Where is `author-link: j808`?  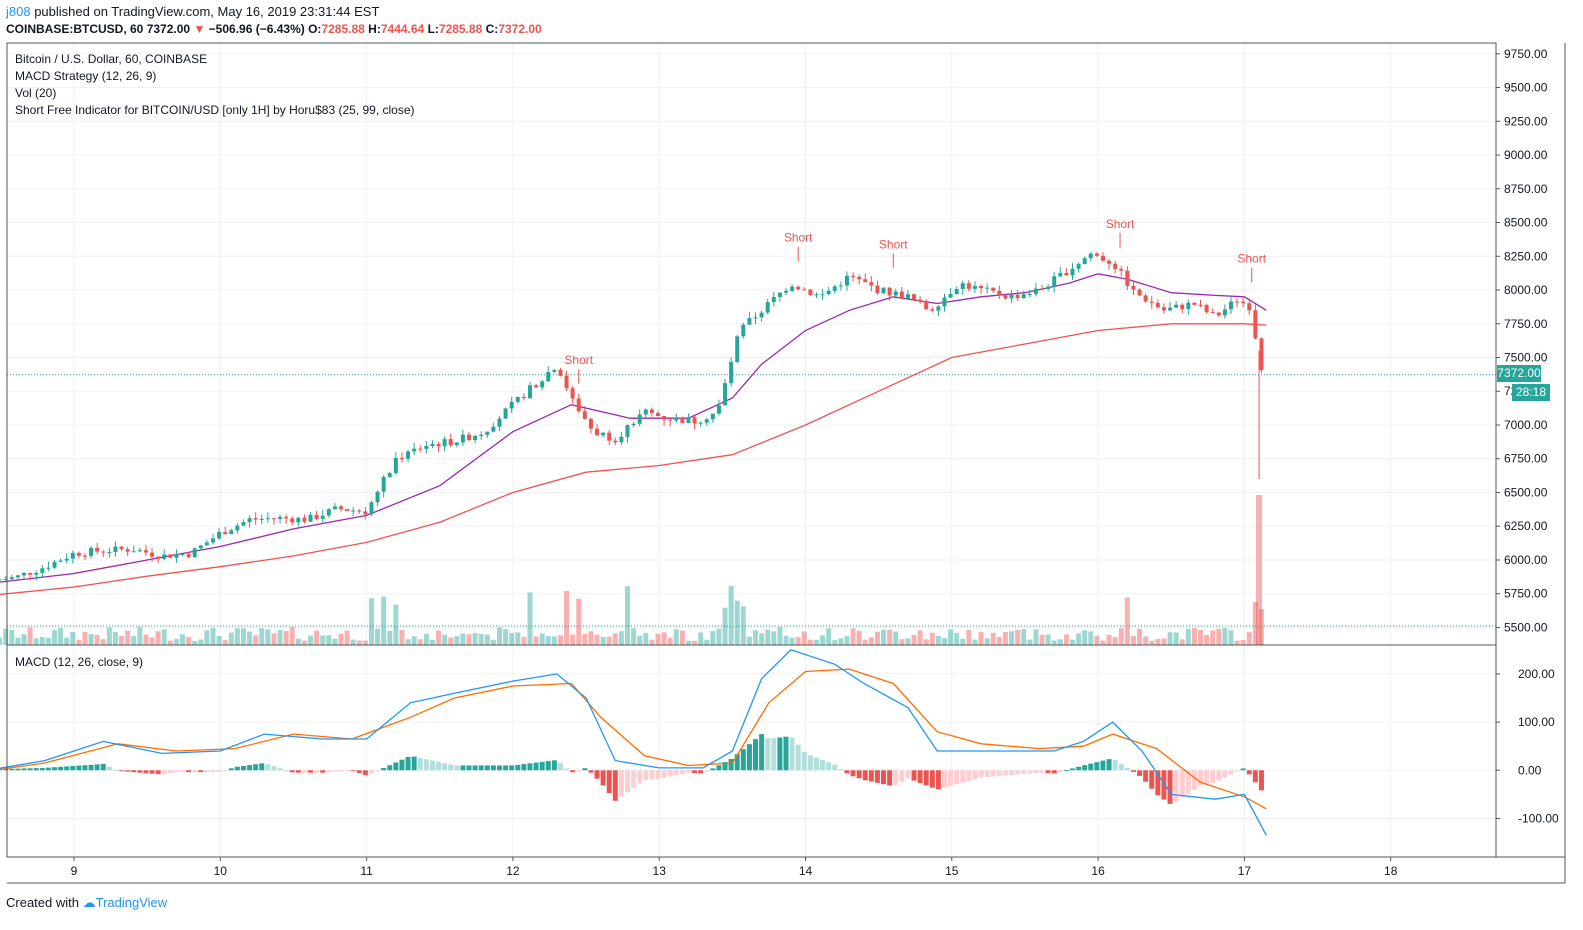
author-link: j808 is located at coordinates (18, 11).